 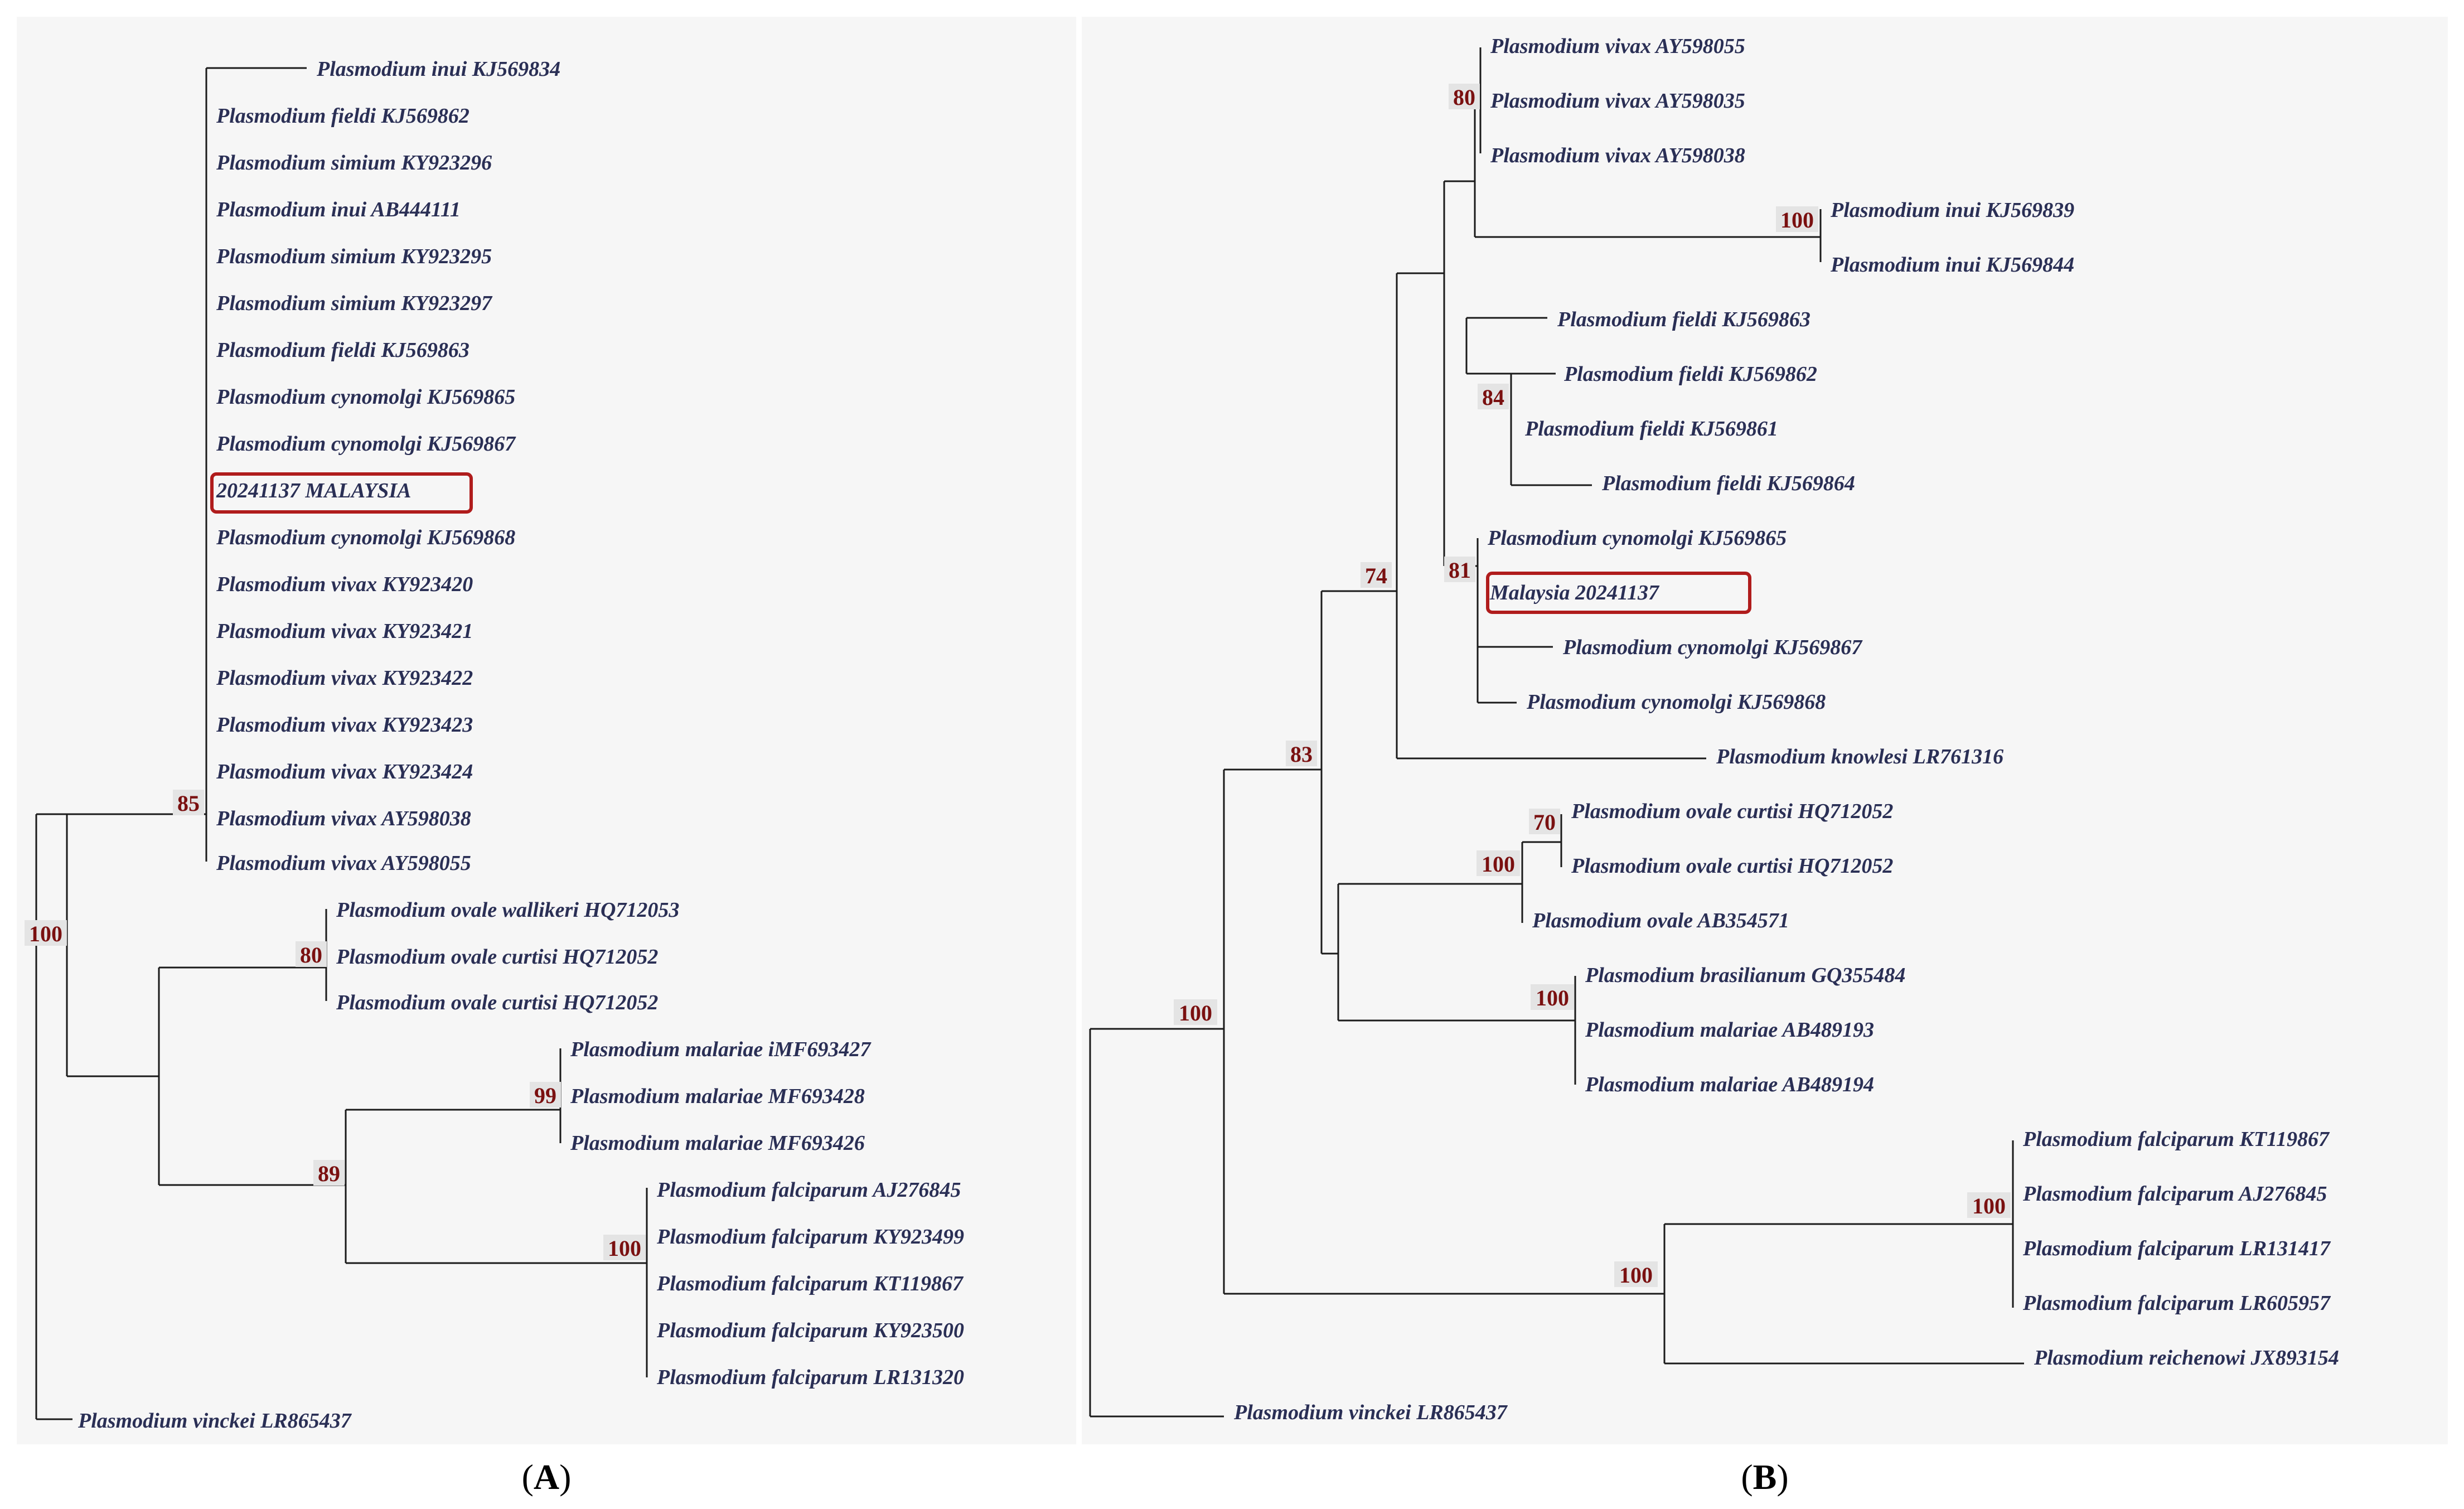 What do you see at coordinates (2176, 1248) in the screenshot?
I see `taxon-label: Plasmodium falciparum LR131417` at bounding box center [2176, 1248].